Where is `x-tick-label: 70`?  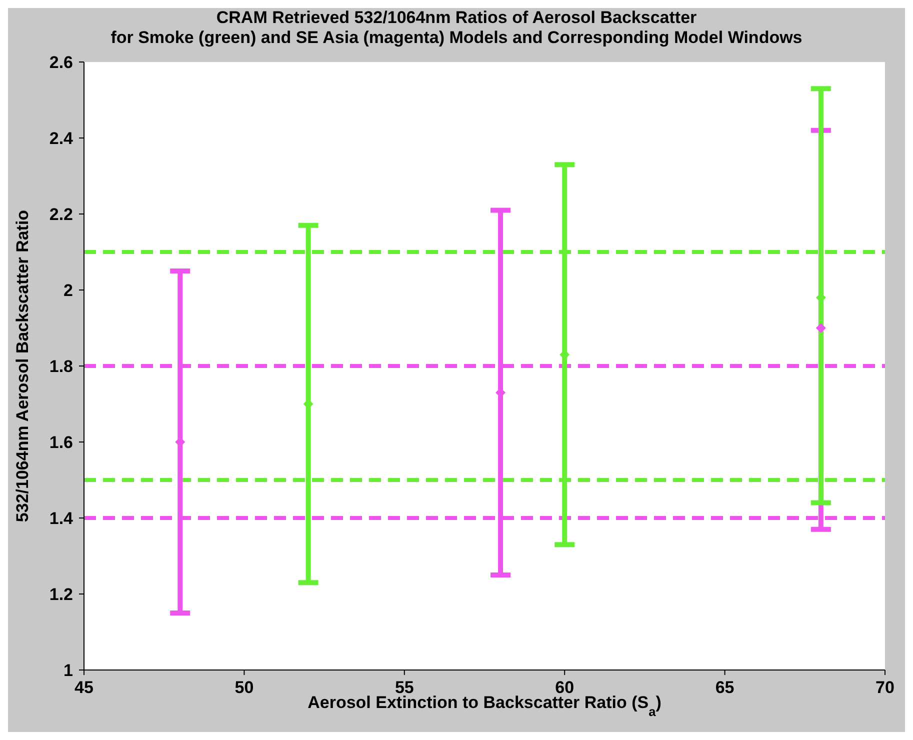
x-tick-label: 70 is located at coordinates (885, 688).